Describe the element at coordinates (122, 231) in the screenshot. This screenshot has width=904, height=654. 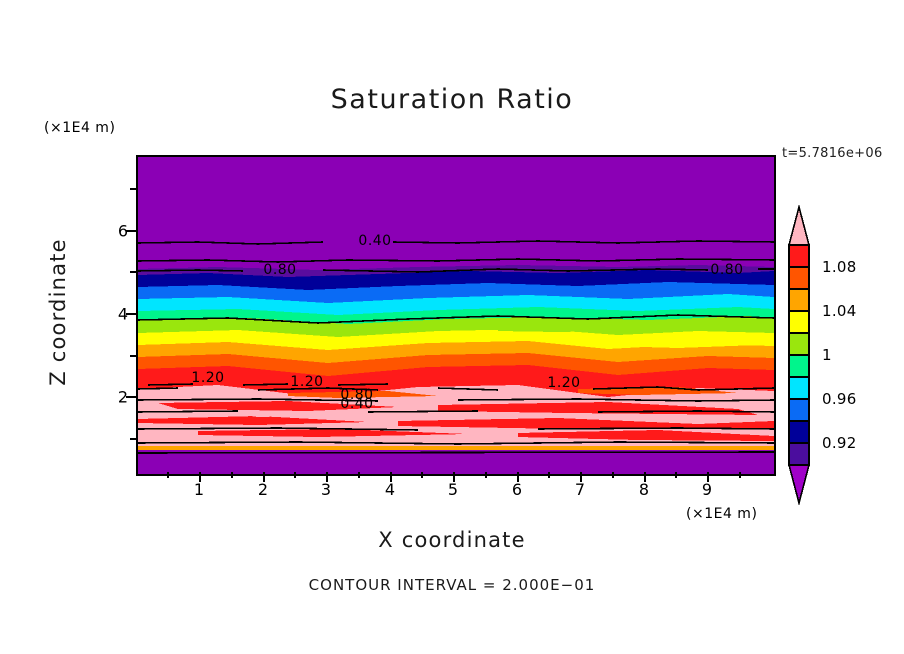
I see `y-tick-label: 6` at that location.